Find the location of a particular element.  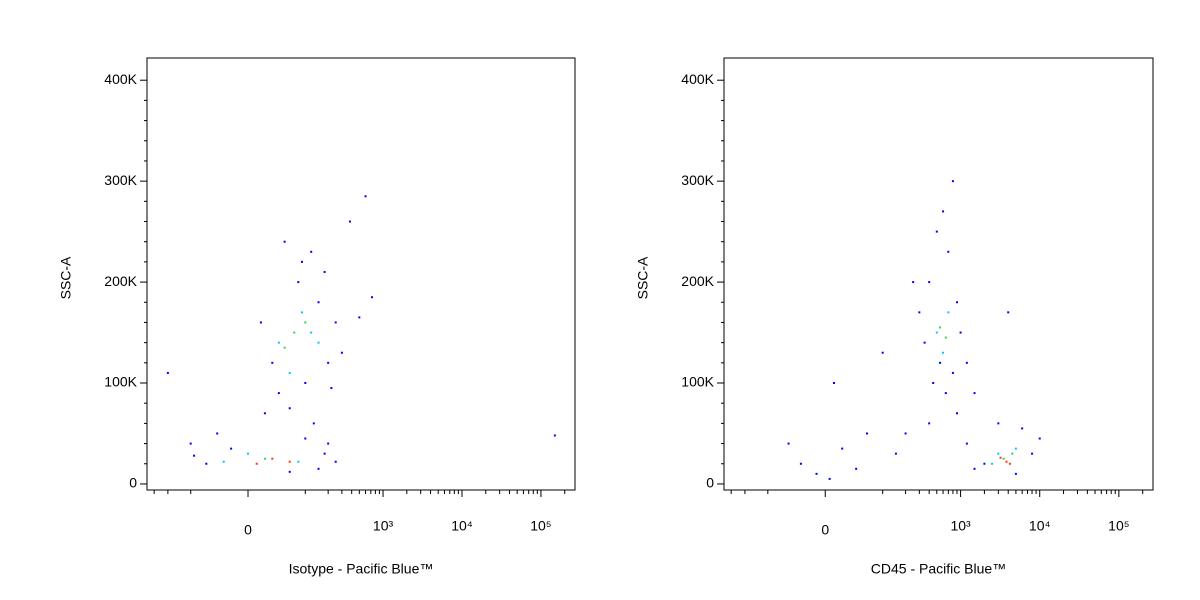

x-axis-label: Isotype - Pacific Blue™ is located at coordinates (361, 569).